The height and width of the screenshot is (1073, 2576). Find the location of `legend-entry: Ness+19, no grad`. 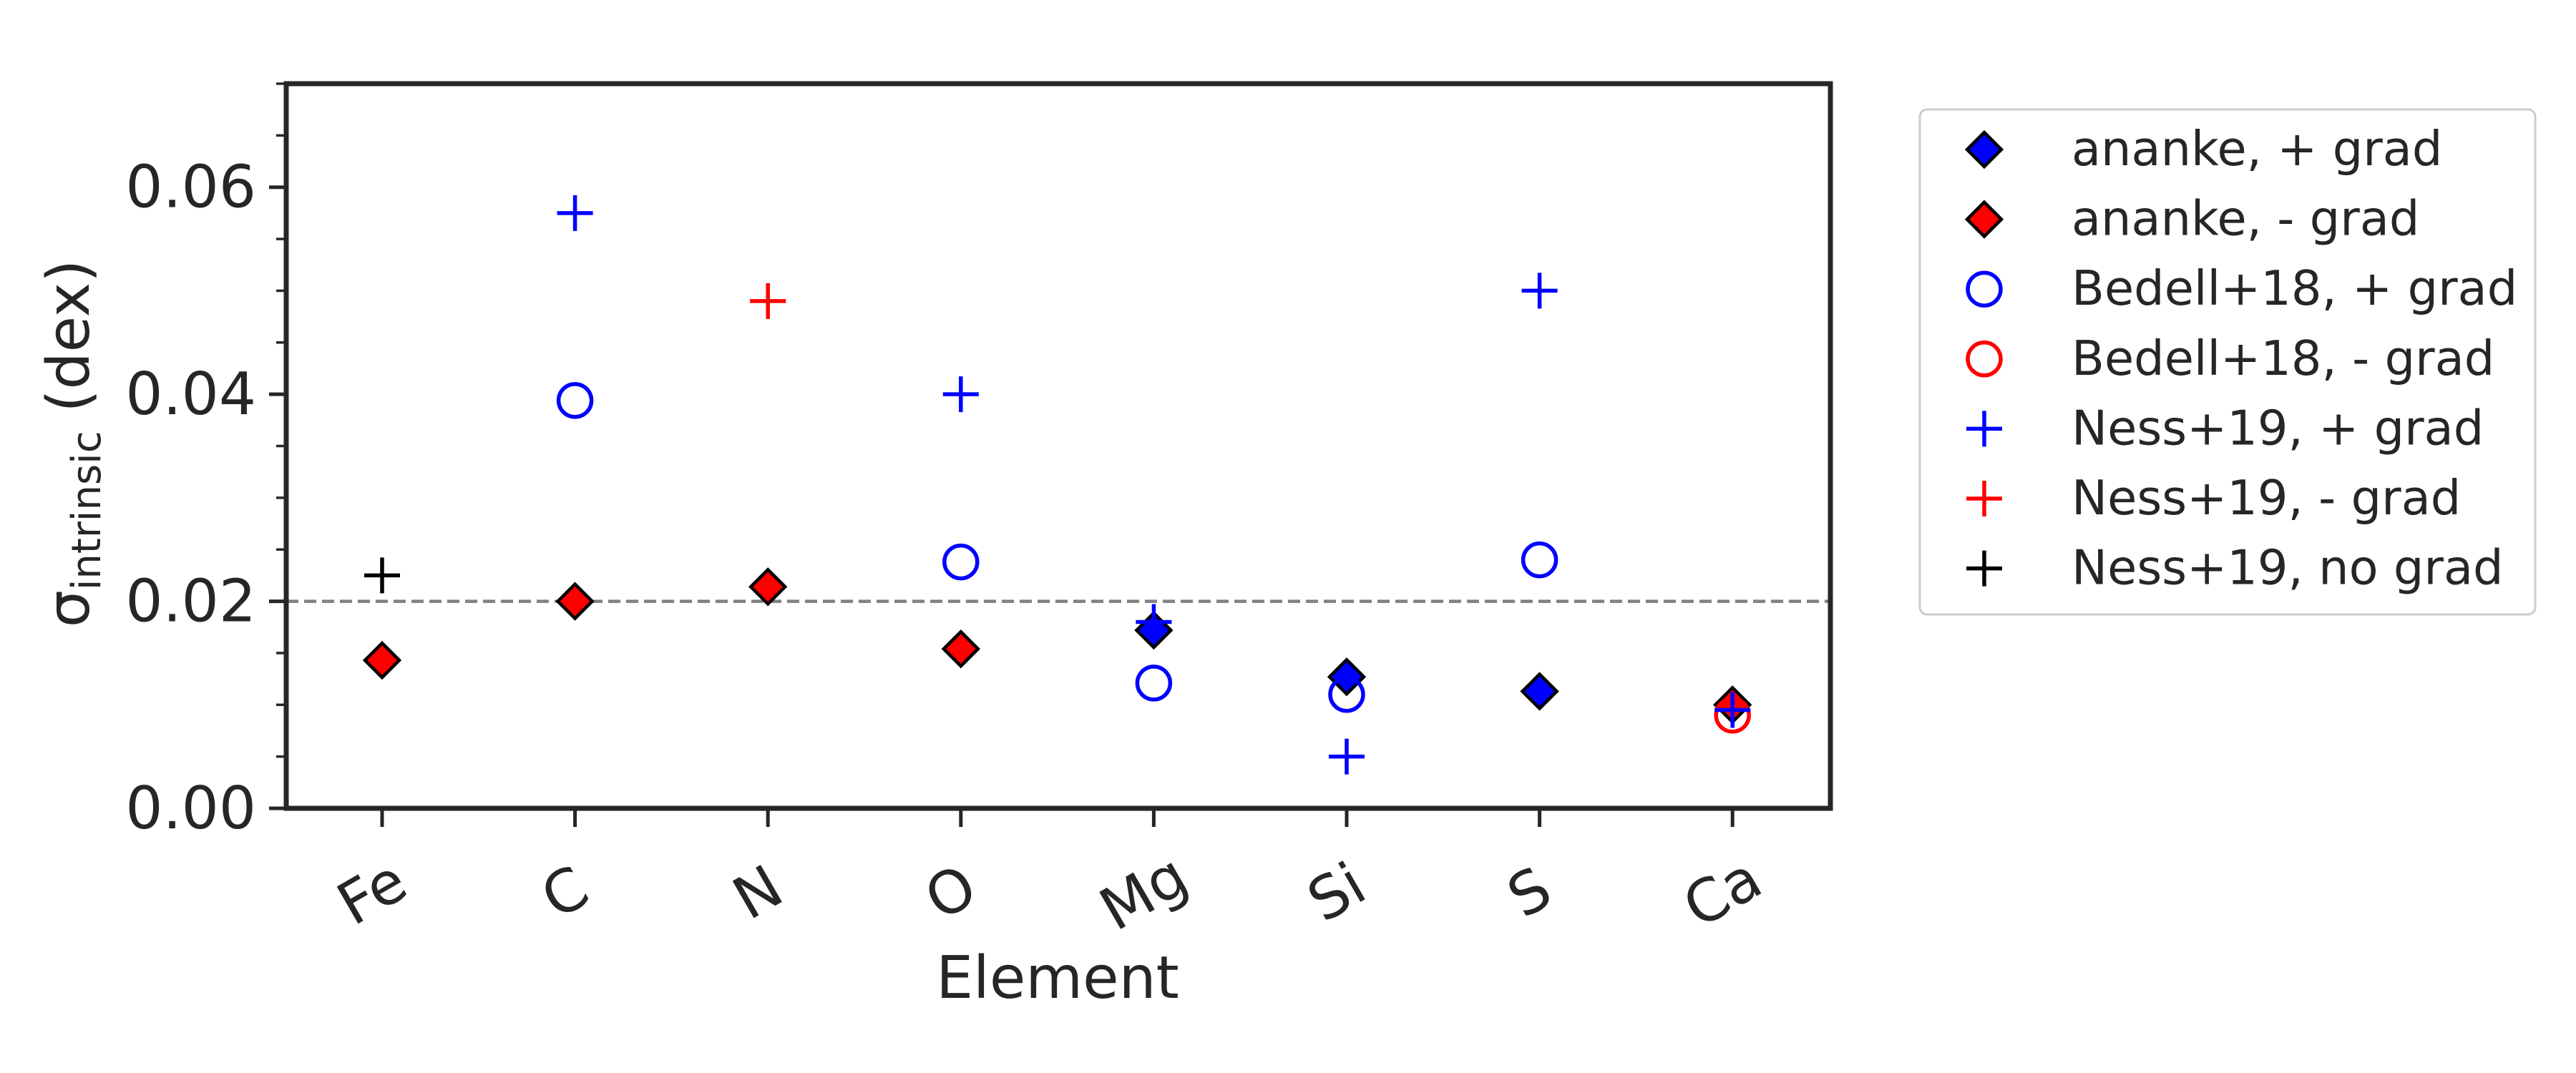

legend-entry: Ness+19, no grad is located at coordinates (2235, 568).